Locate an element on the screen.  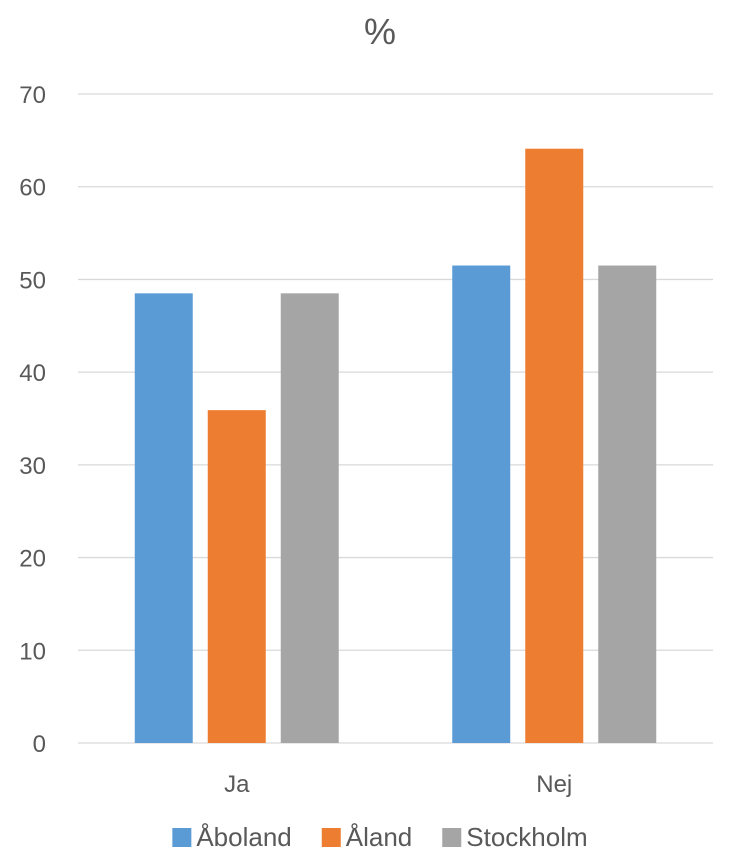
chart-title: % is located at coordinates (380, 31).